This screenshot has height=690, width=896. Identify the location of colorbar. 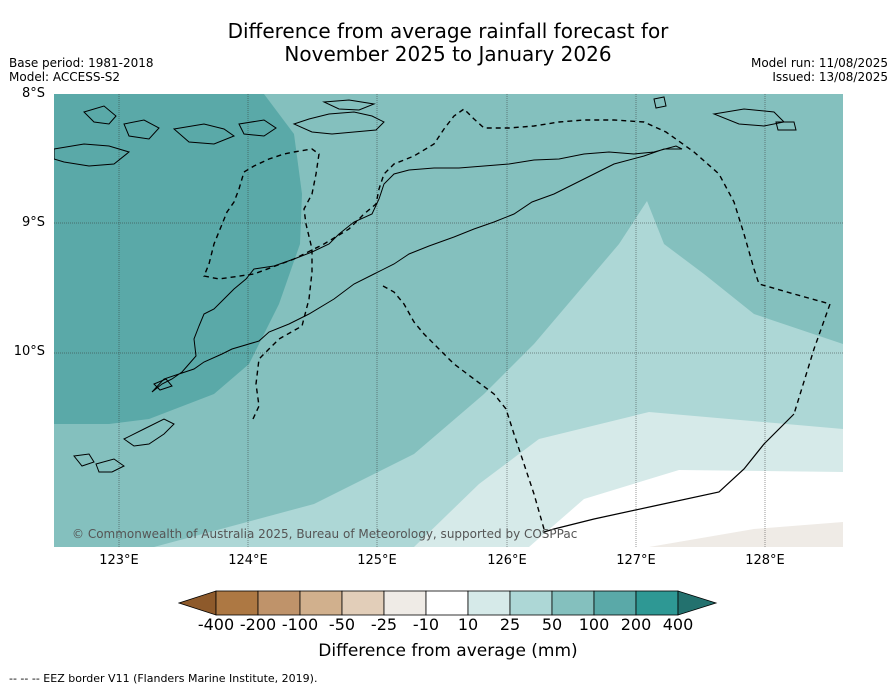
(448, 603).